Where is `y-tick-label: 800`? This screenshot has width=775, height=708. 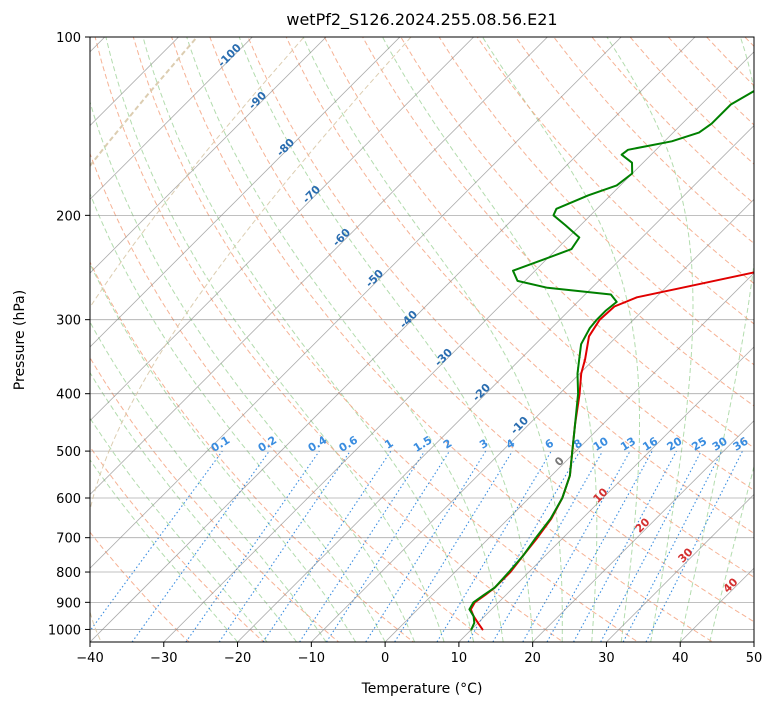 y-tick-label: 800 is located at coordinates (68, 573).